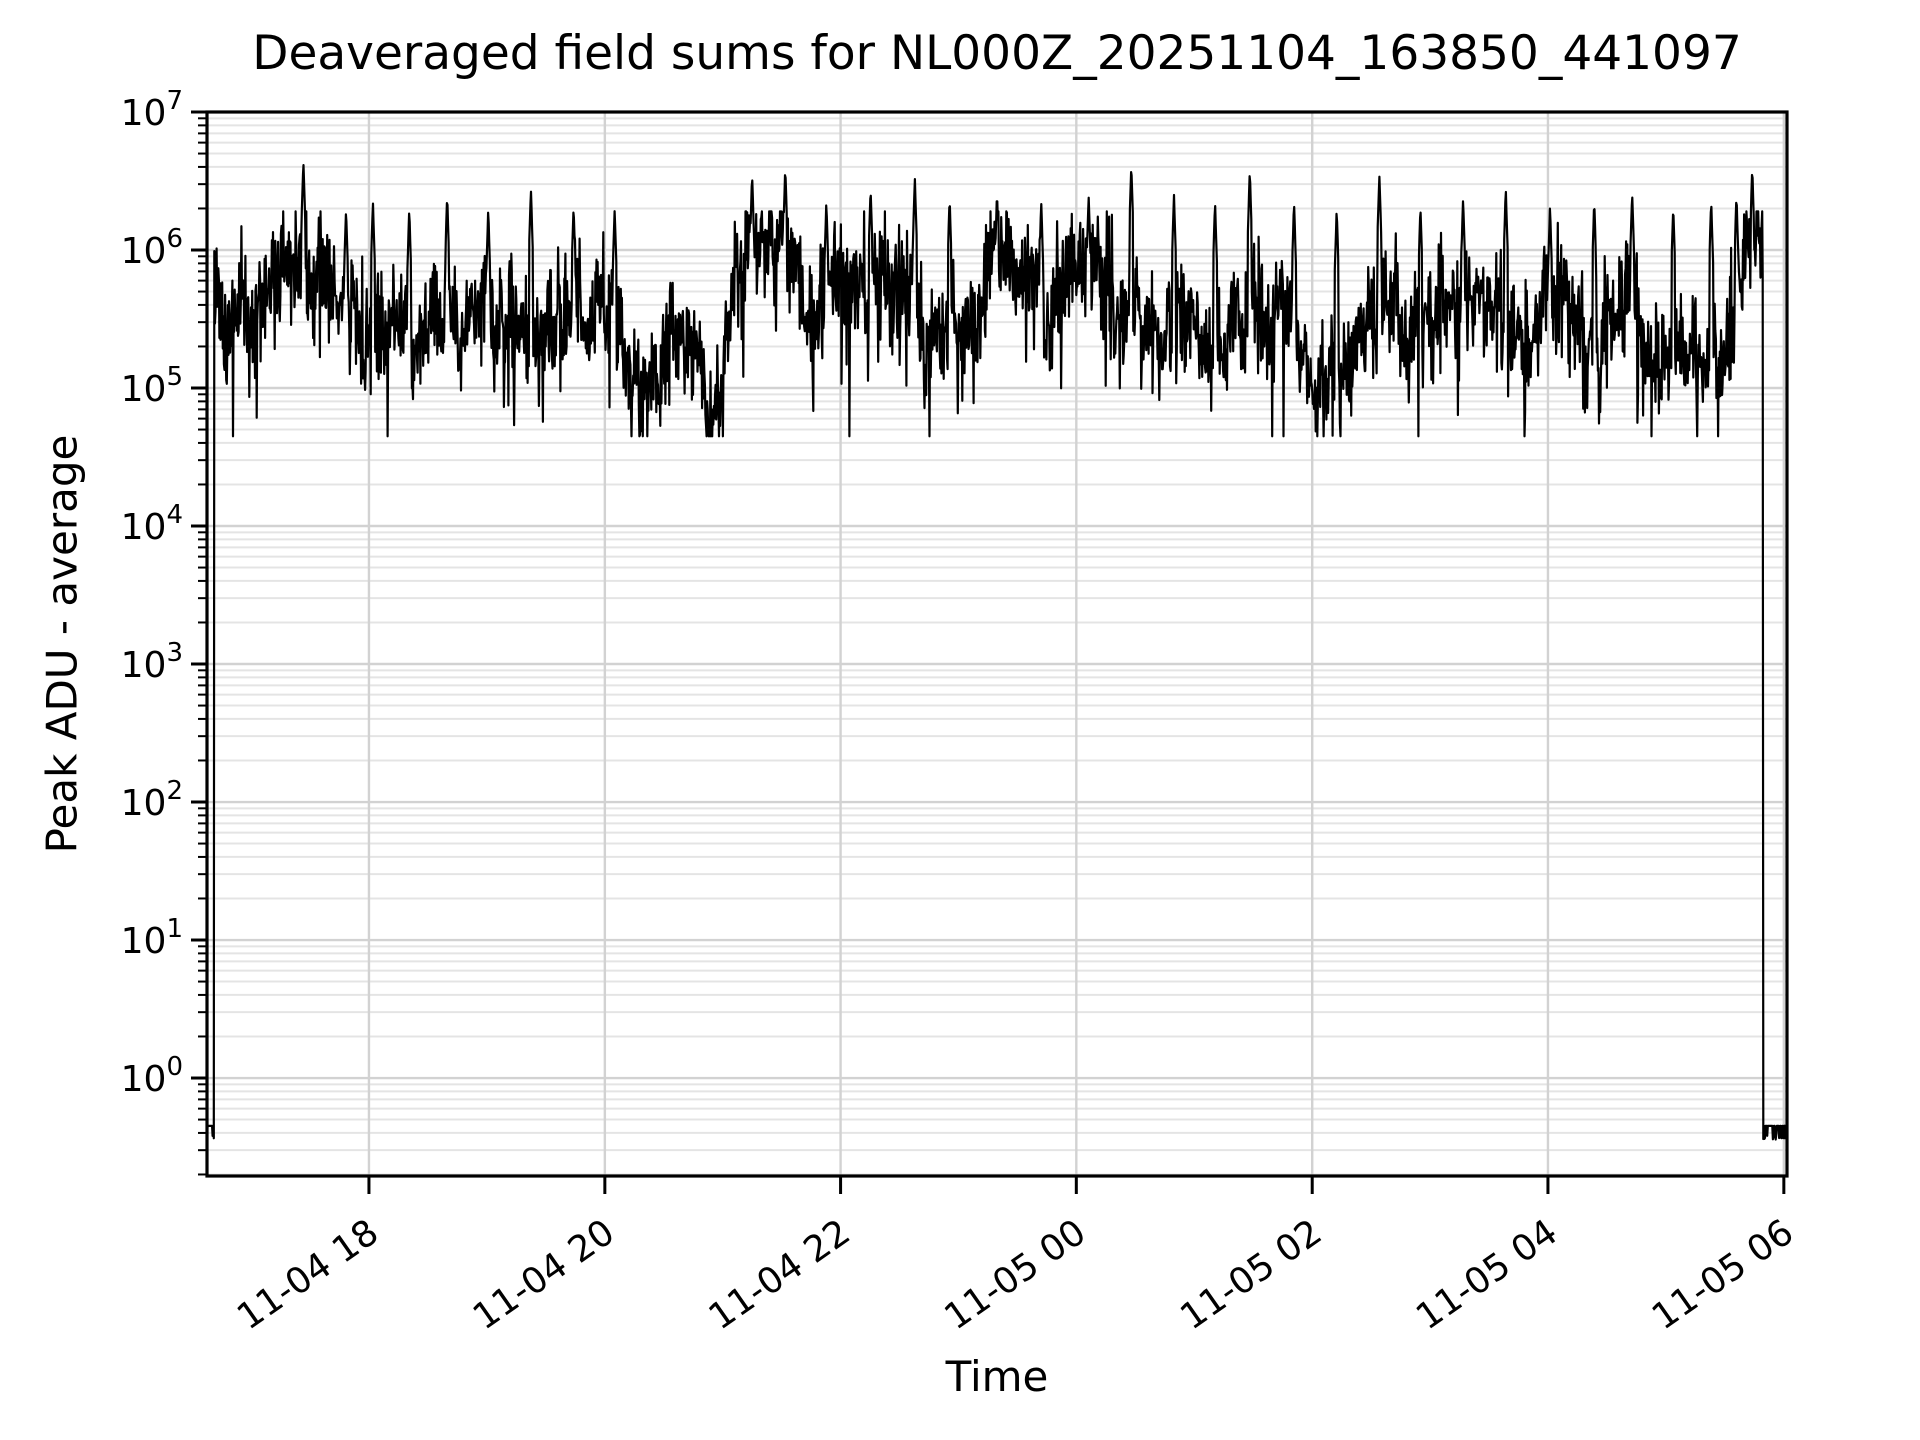 This screenshot has width=1920, height=1440. I want to click on x-axis-label: Time, so click(997, 1376).